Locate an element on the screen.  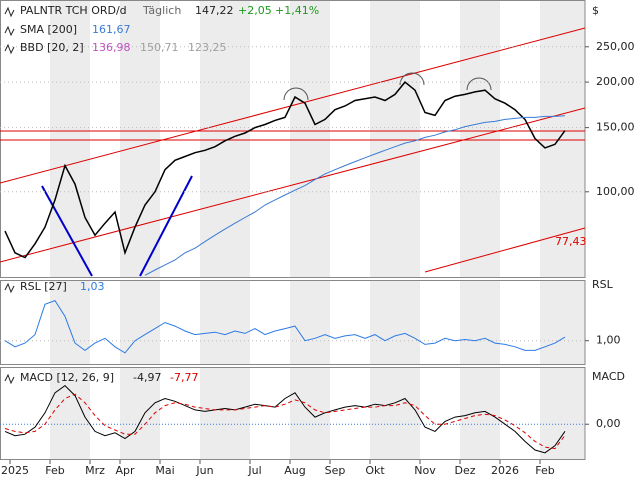
y-tick-label: 1,00 is located at coordinates (608, 340).